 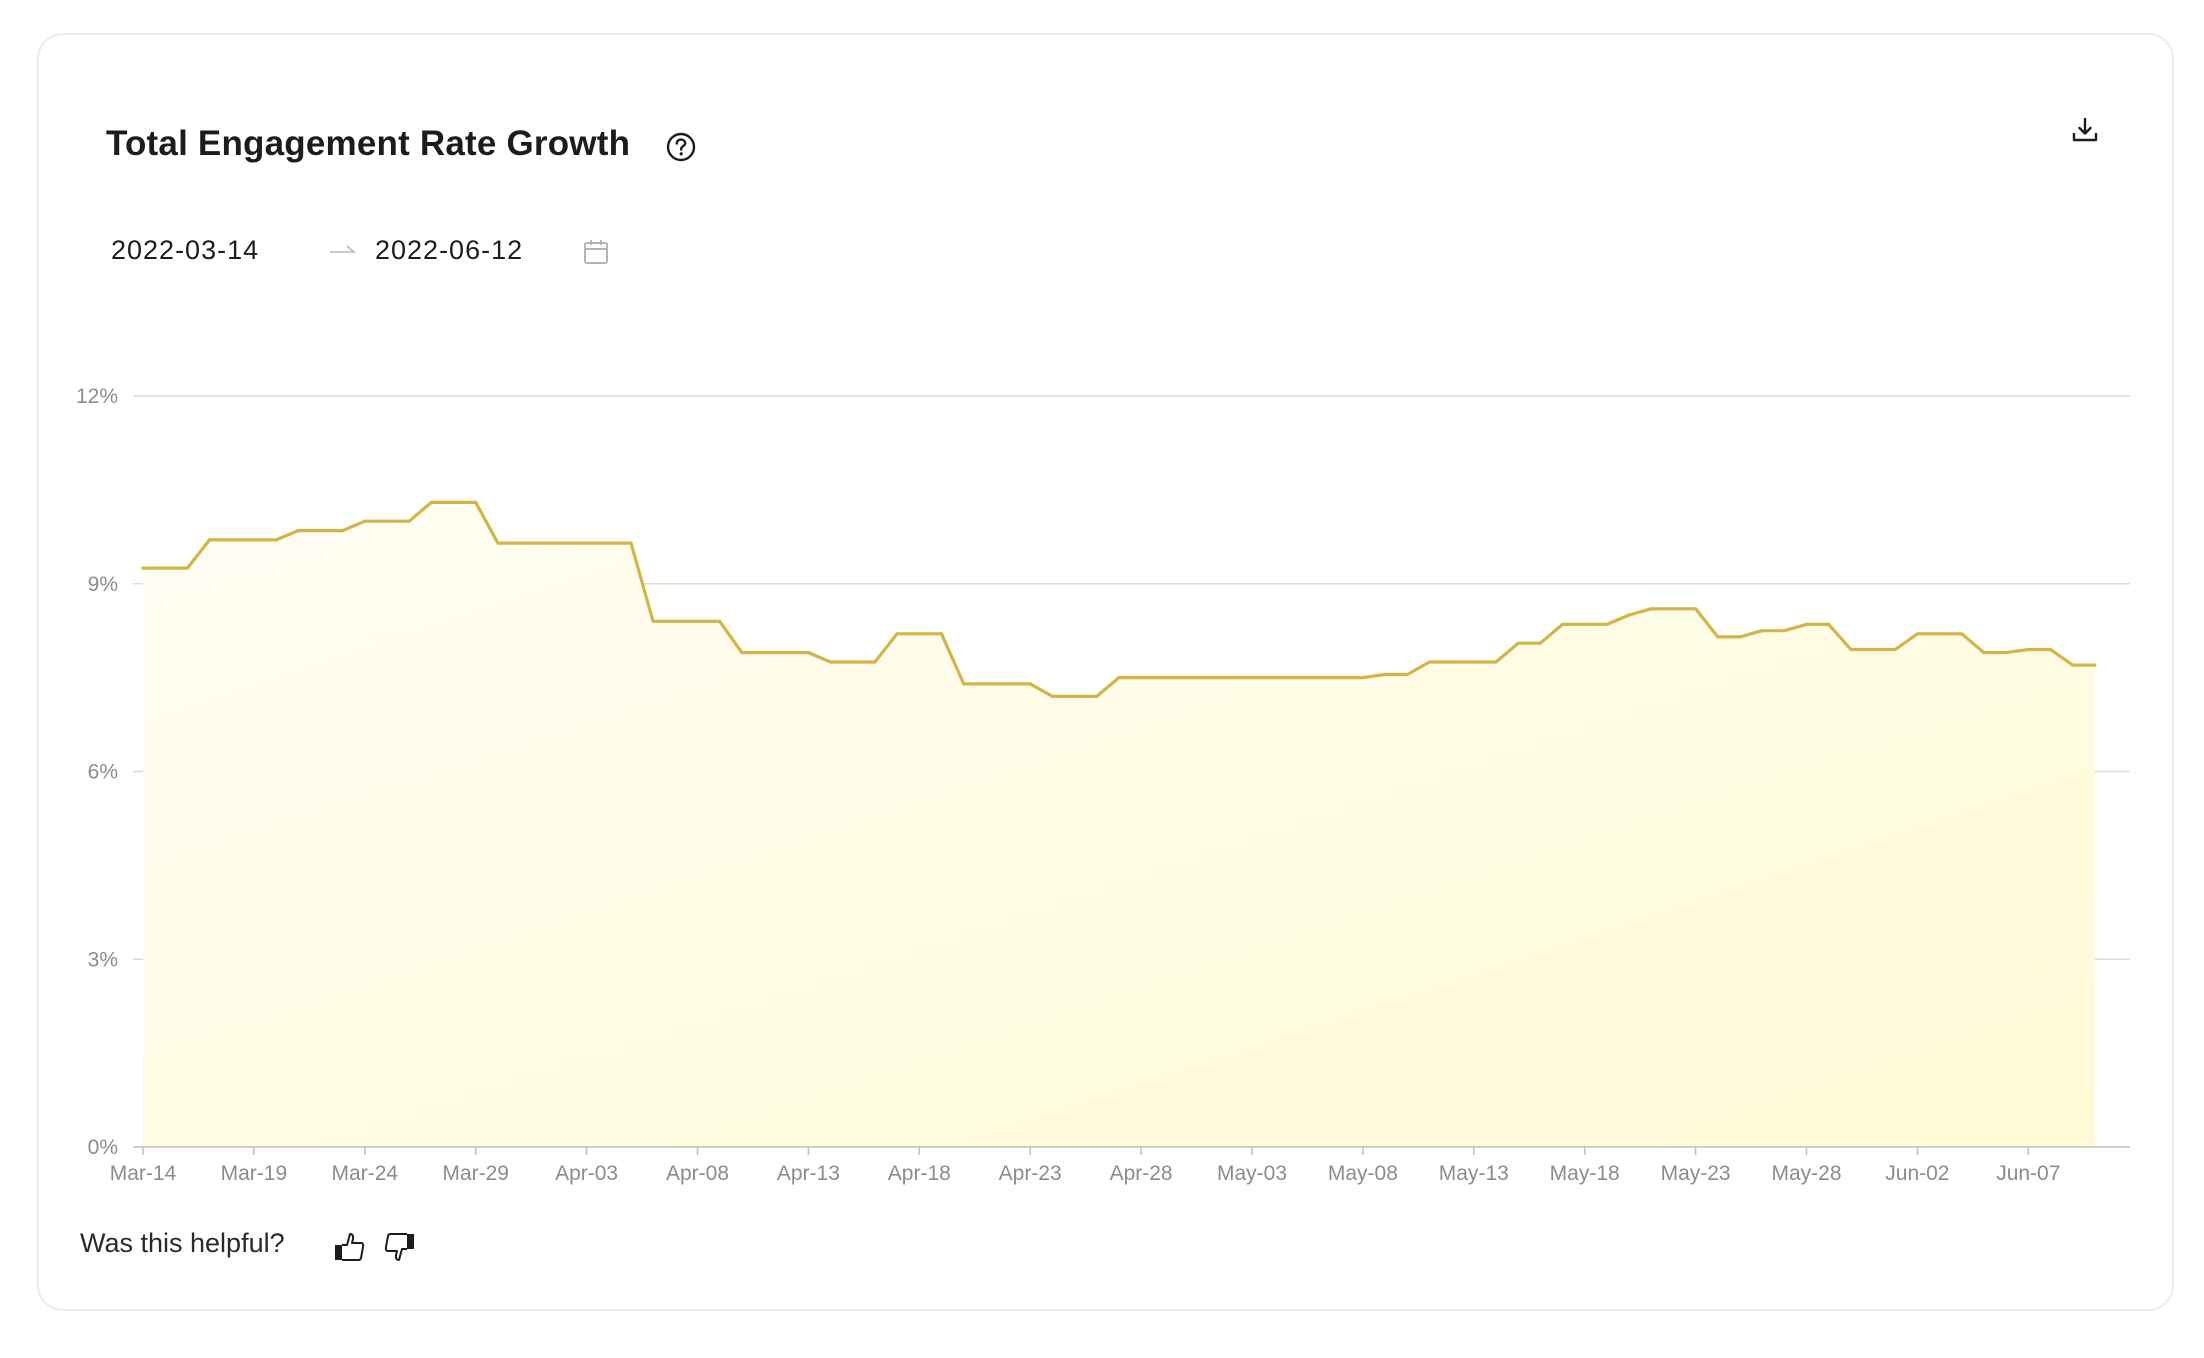 What do you see at coordinates (1585, 1173) in the screenshot?
I see `x-tick-label: May-18` at bounding box center [1585, 1173].